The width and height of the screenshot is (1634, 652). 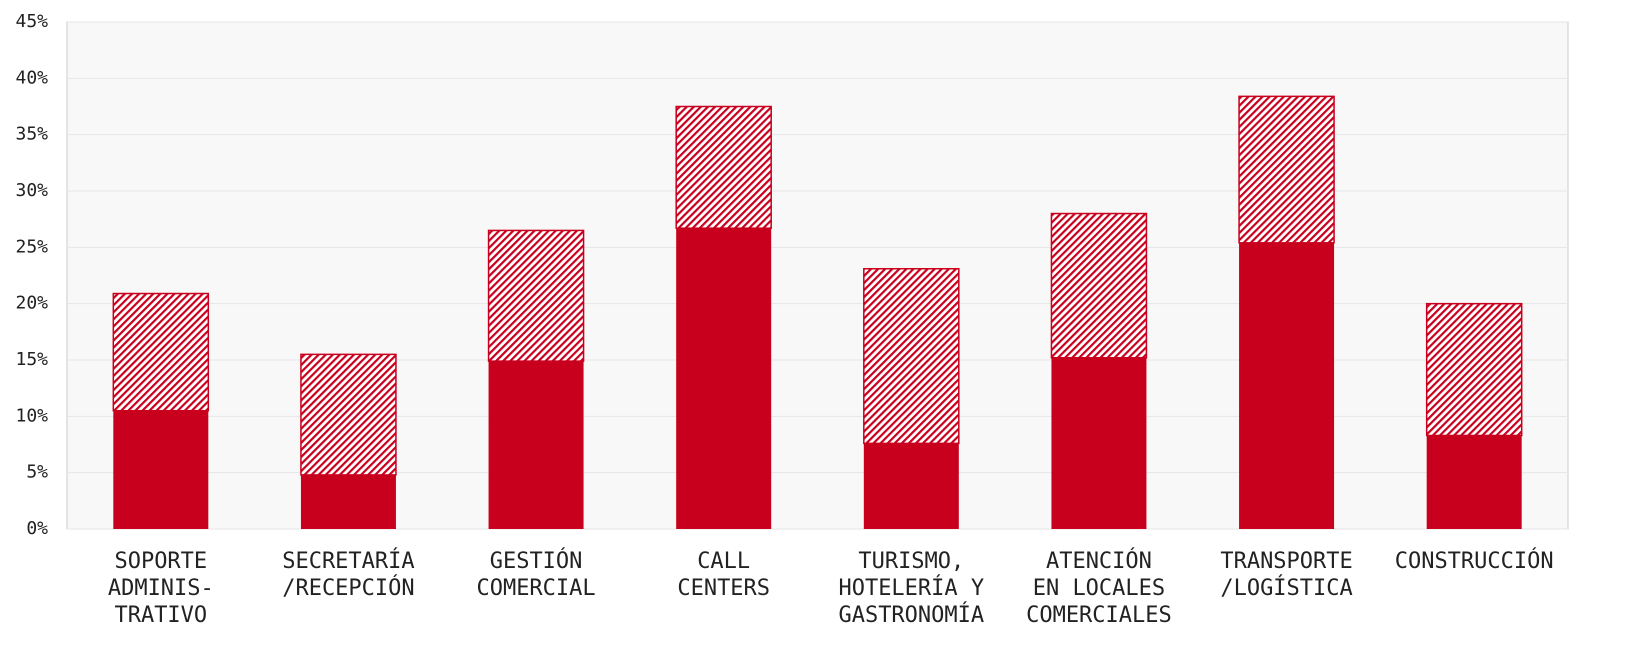 I want to click on x-tick-label-line: COMERCIALES, so click(x=1099, y=615).